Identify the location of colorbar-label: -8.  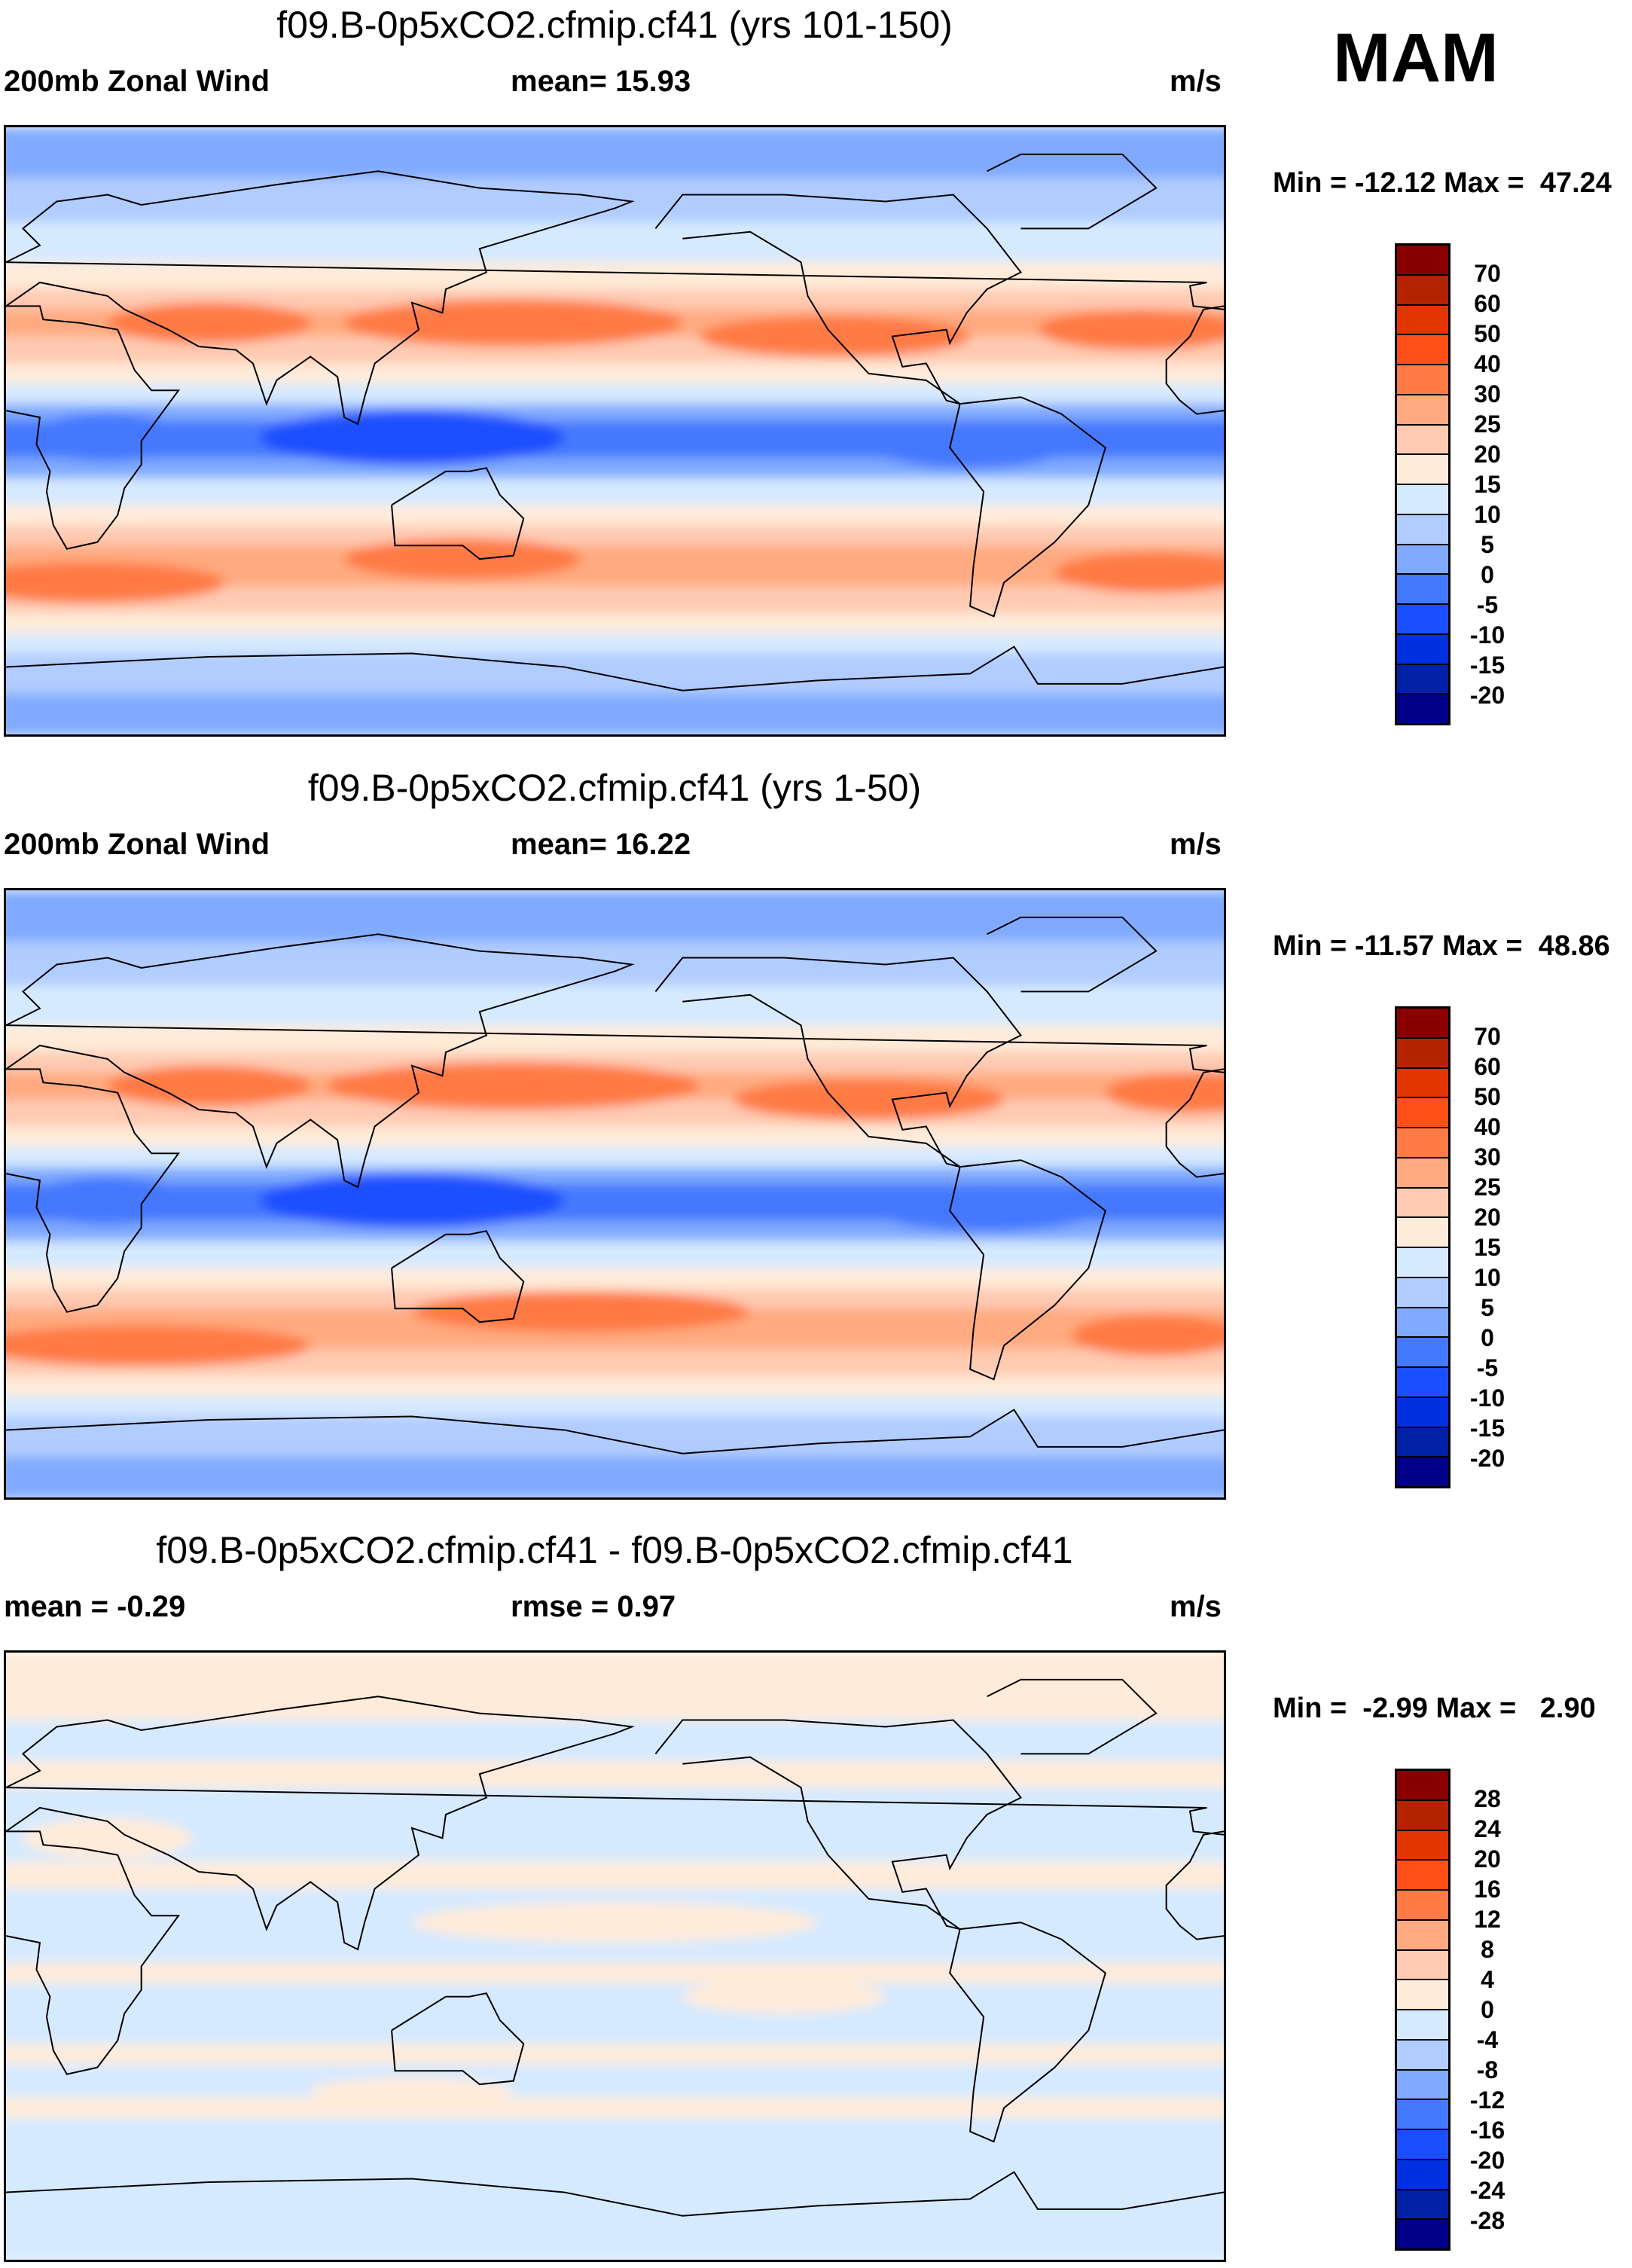
(1488, 2070).